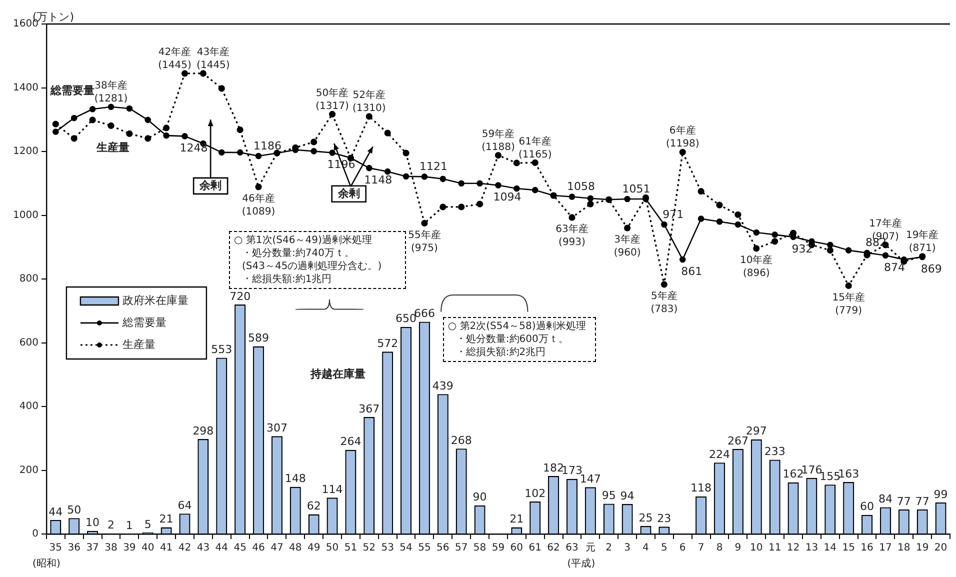 This screenshot has width=956, height=577. I want to click on data-label: 869, so click(931, 269).